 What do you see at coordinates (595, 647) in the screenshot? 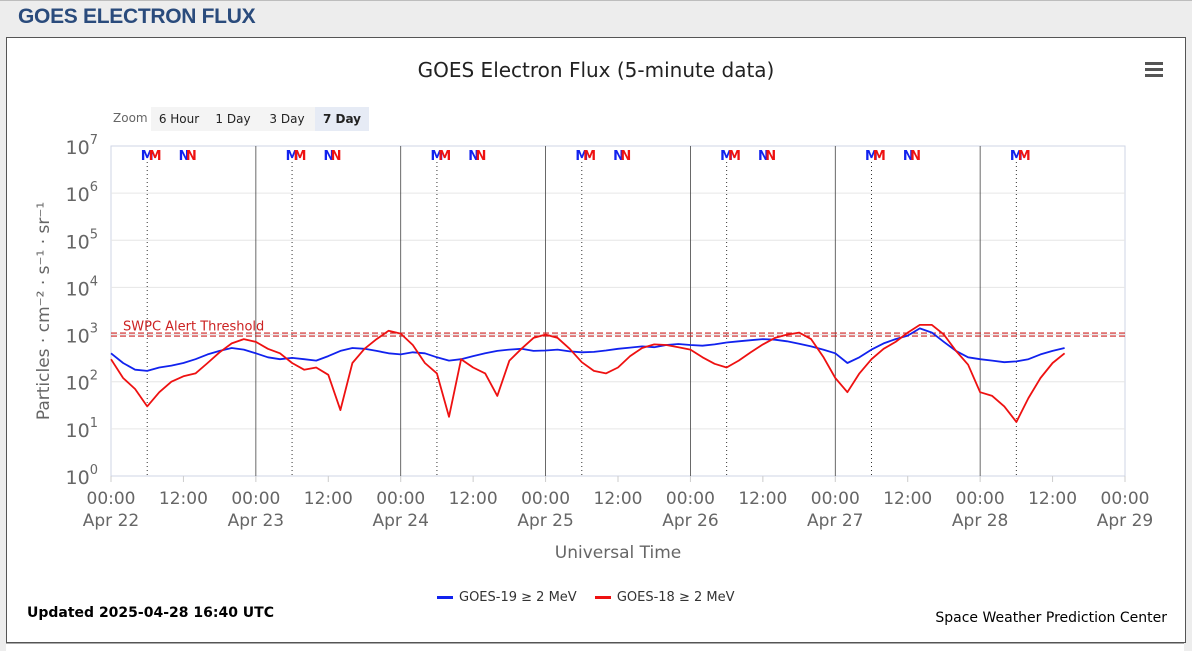
I see `bottom-strip` at bounding box center [595, 647].